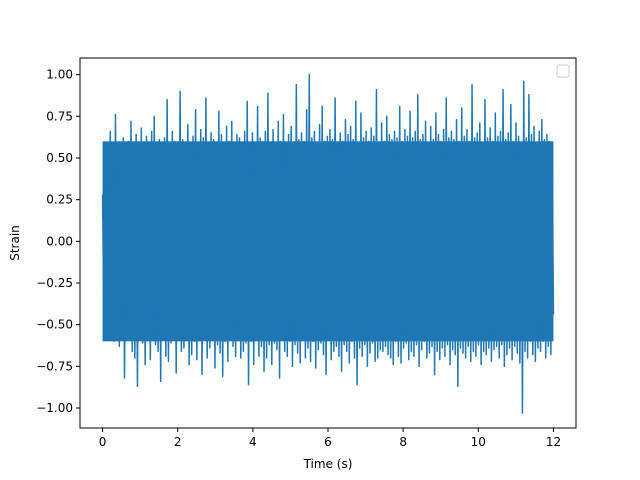 This screenshot has height=480, width=640. I want to click on y-tick-label: 1.00, so click(59, 75).